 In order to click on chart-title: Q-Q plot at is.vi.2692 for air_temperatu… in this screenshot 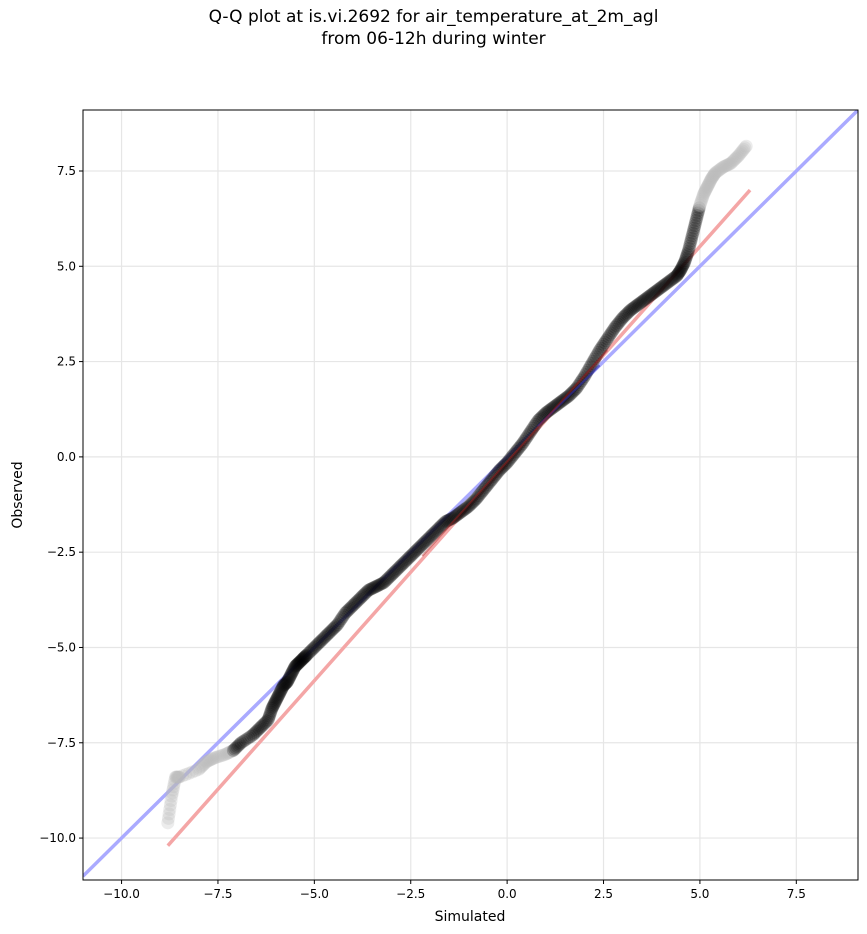, I will do `click(433, 28)`.